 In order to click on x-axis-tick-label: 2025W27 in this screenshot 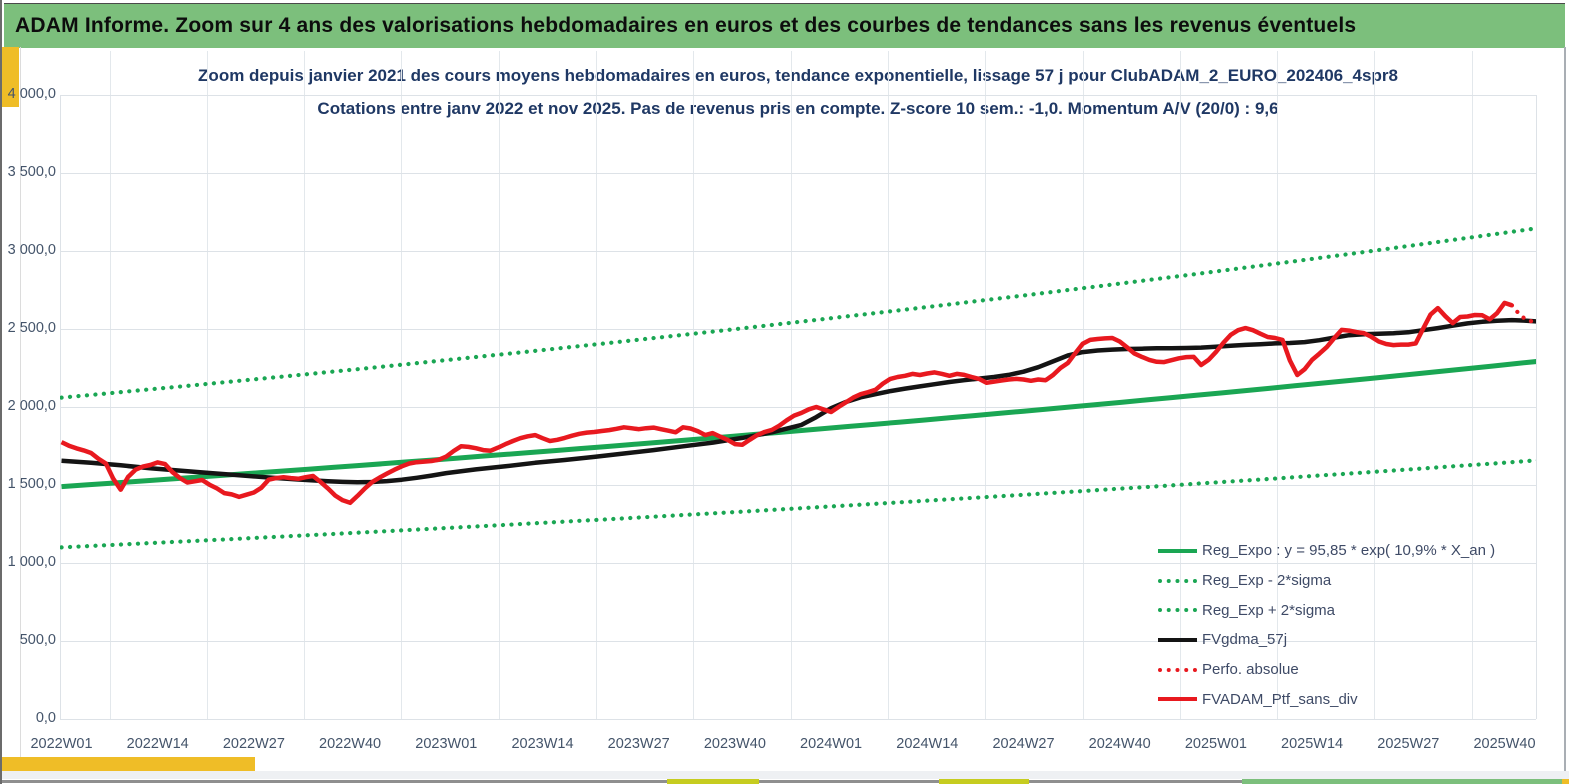, I will do `click(1408, 744)`.